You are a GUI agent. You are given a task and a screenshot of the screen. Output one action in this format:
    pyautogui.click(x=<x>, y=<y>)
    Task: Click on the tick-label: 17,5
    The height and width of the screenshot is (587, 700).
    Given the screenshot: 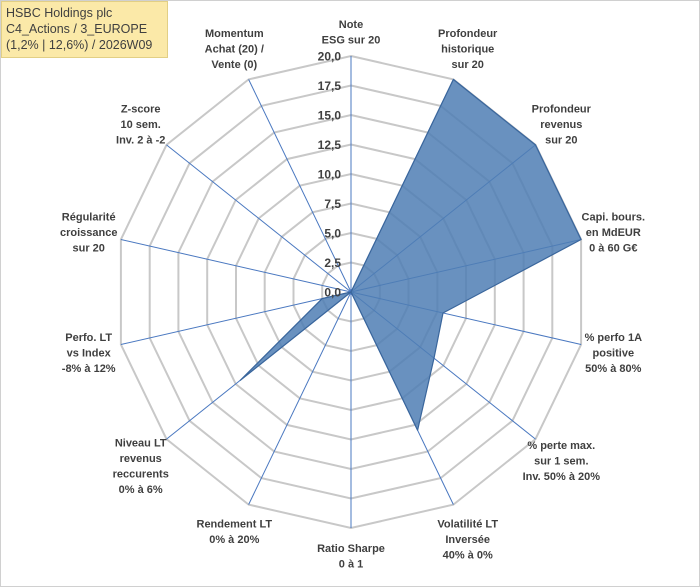 What is the action you would take?
    pyautogui.click(x=330, y=86)
    